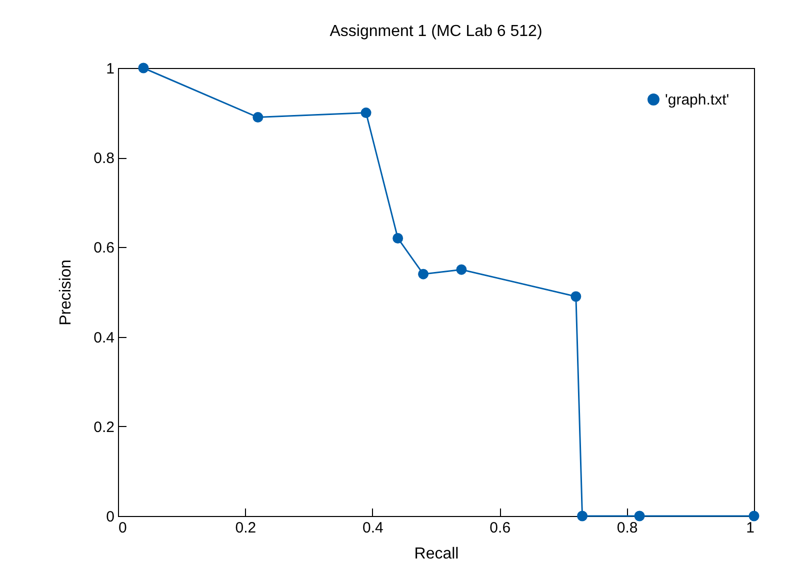 The image size is (788, 583). Describe the element at coordinates (110, 517) in the screenshot. I see `y-tick-label: 0` at that location.